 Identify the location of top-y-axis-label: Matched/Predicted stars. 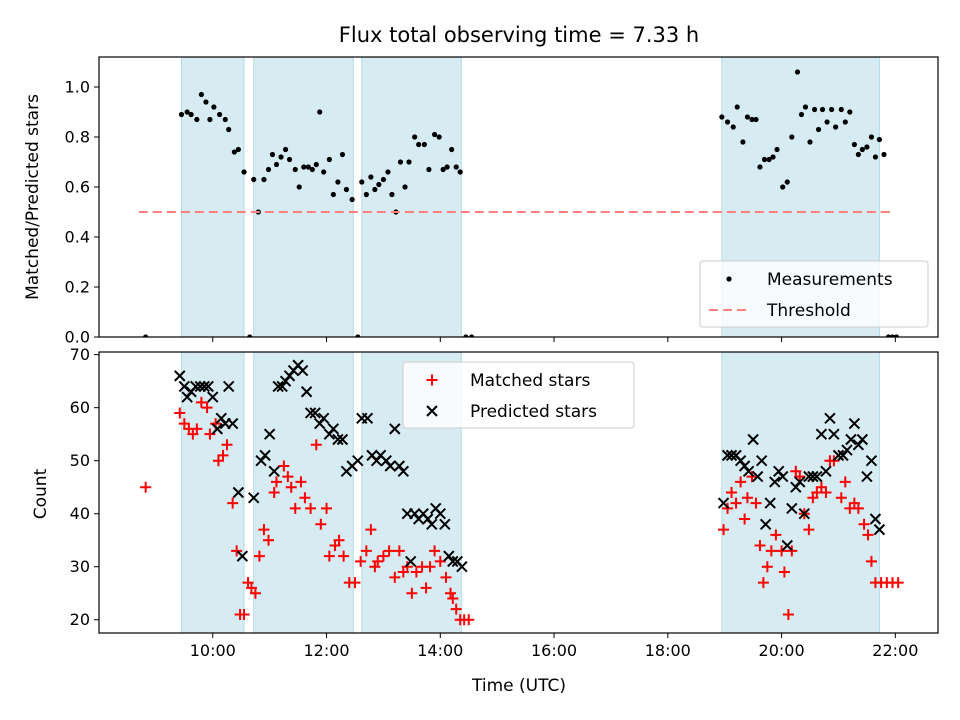
(33, 197).